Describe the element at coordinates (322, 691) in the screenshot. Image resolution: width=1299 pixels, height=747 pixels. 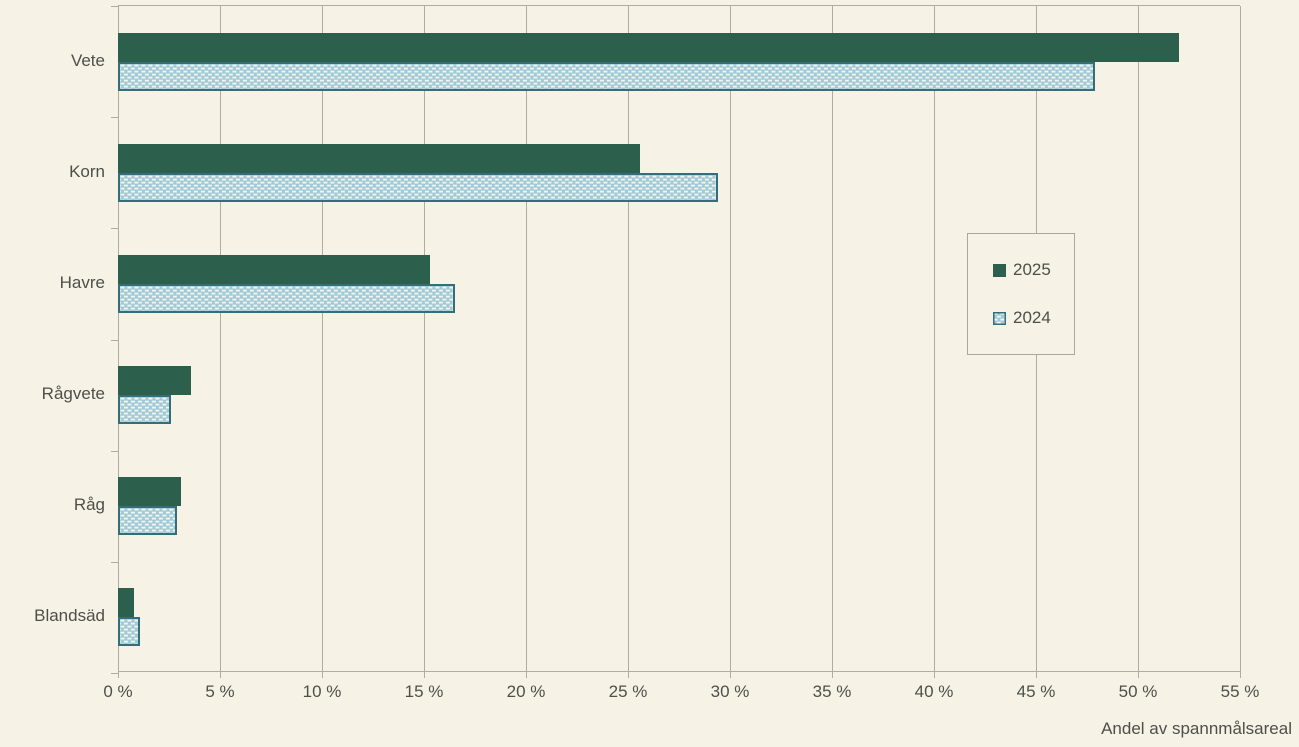
I see `x-tick-label: 10 %` at that location.